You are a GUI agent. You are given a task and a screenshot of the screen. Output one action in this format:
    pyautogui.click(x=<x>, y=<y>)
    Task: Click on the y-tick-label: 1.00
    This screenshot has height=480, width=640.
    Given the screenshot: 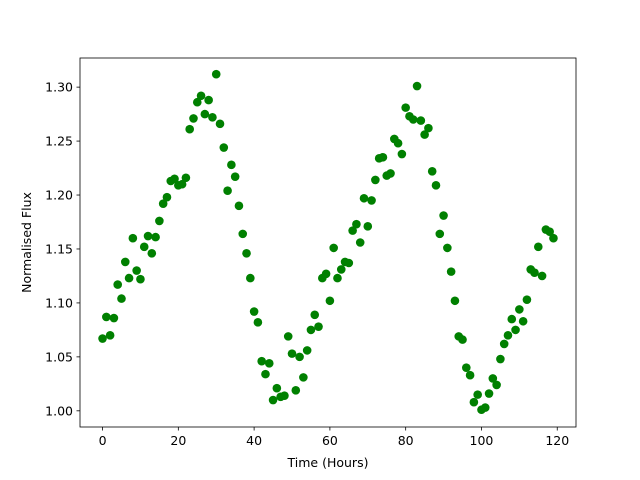 What is the action you would take?
    pyautogui.click(x=59, y=410)
    